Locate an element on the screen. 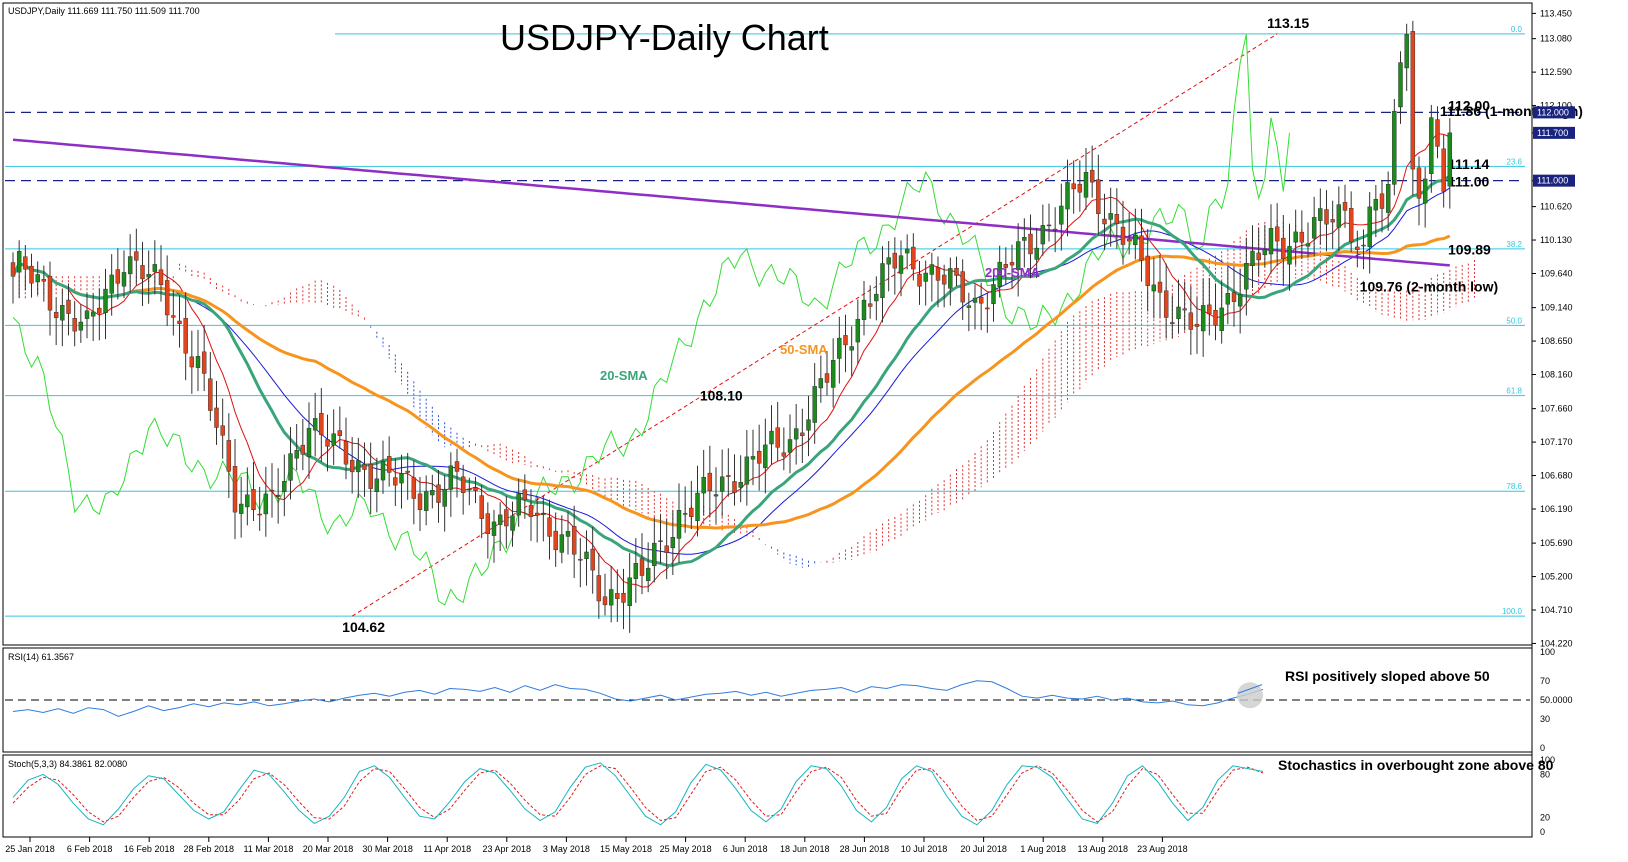 Image resolution: width=1628 pixels, height=862 pixels. sma20-label: 20-SMA is located at coordinates (624, 375).